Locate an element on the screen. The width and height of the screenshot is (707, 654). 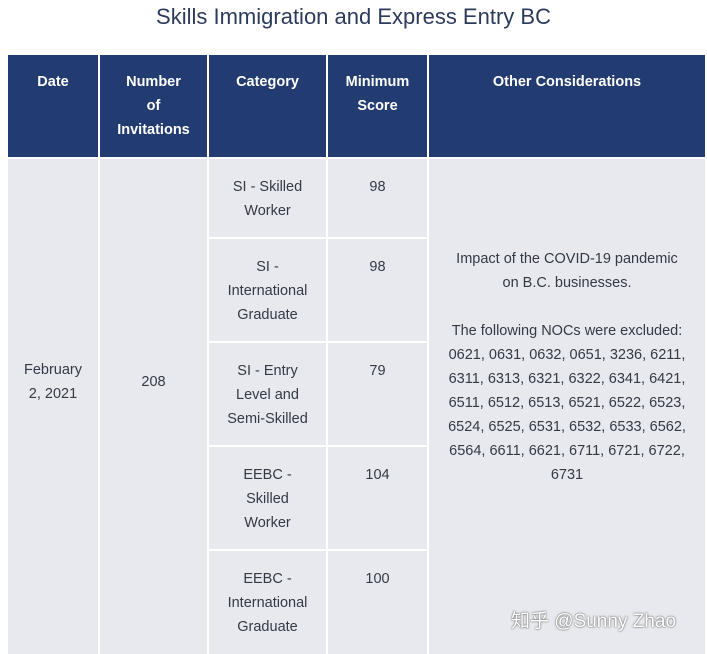
header-date: Date is located at coordinates (53, 106).